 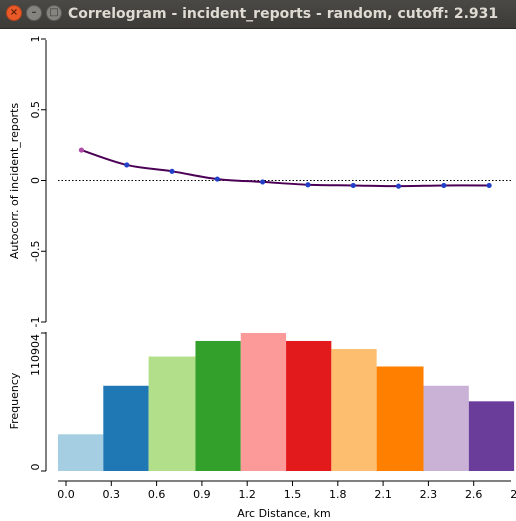 I want to click on frequency-axis-label: Frequency, so click(x=14, y=400).